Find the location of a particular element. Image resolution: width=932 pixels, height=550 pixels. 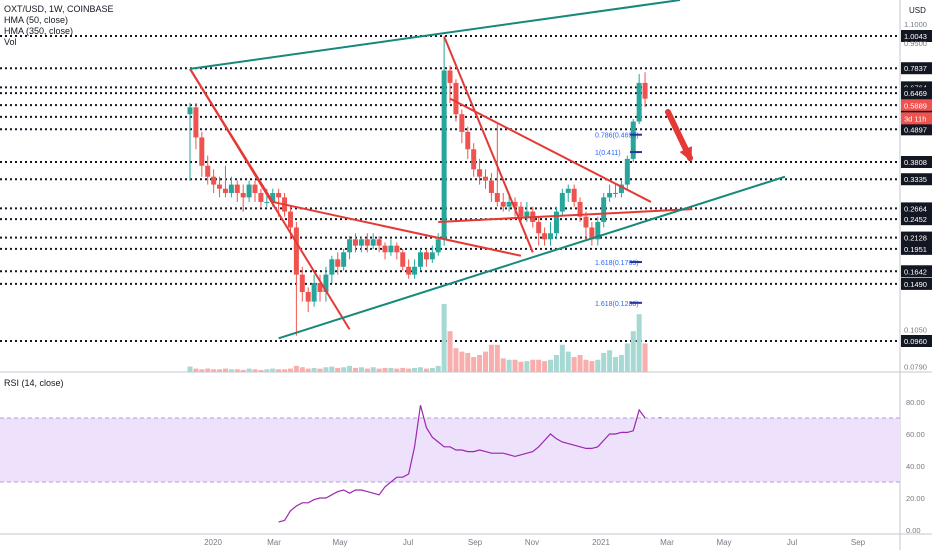

price-arrow-head is located at coordinates (685, 154).